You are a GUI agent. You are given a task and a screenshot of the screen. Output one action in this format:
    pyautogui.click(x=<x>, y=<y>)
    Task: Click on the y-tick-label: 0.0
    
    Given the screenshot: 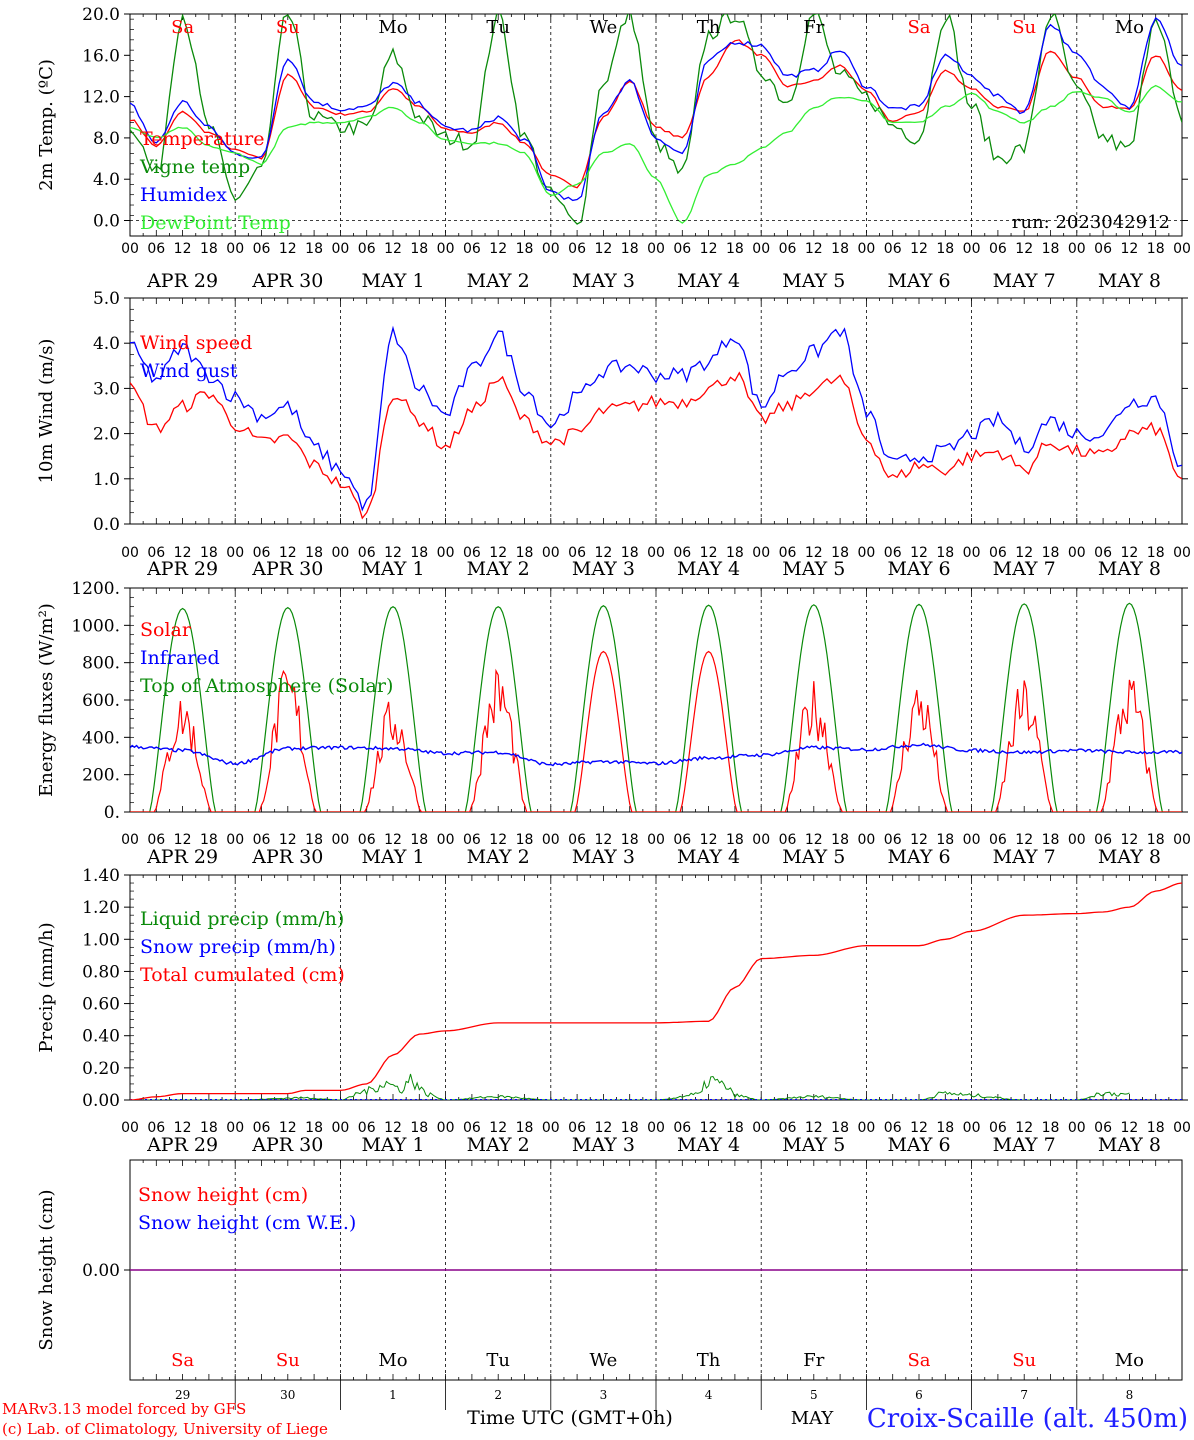 What is the action you would take?
    pyautogui.click(x=106, y=222)
    